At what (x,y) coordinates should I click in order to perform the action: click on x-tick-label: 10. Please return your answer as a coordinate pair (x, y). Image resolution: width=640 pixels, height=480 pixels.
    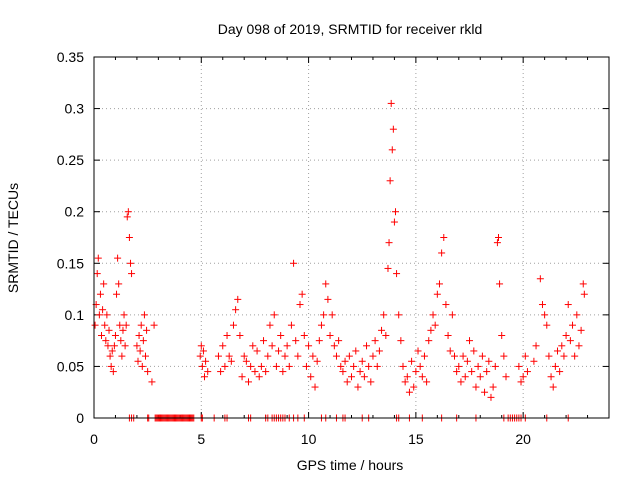
    Looking at the image, I should click on (309, 439).